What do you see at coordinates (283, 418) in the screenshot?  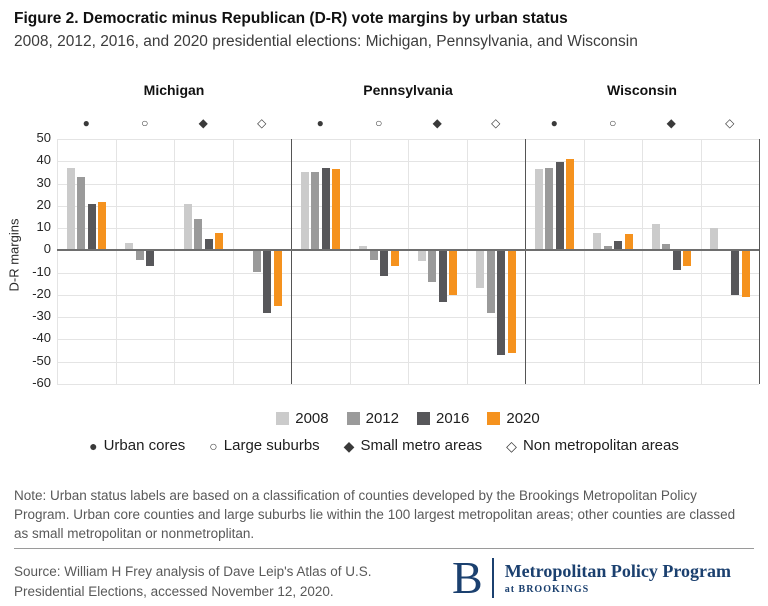 I see `legend-swatch-2008-icon` at bounding box center [283, 418].